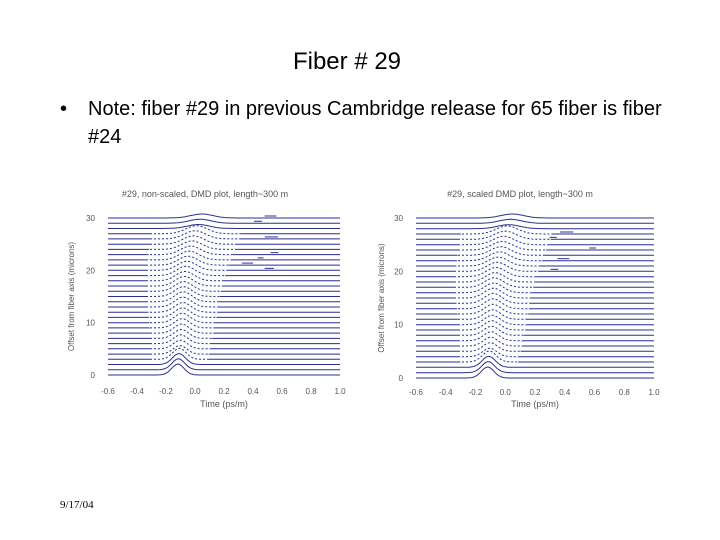 The width and height of the screenshot is (720, 540). Describe the element at coordinates (398, 218) in the screenshot. I see `y-tick-label: 30` at that location.